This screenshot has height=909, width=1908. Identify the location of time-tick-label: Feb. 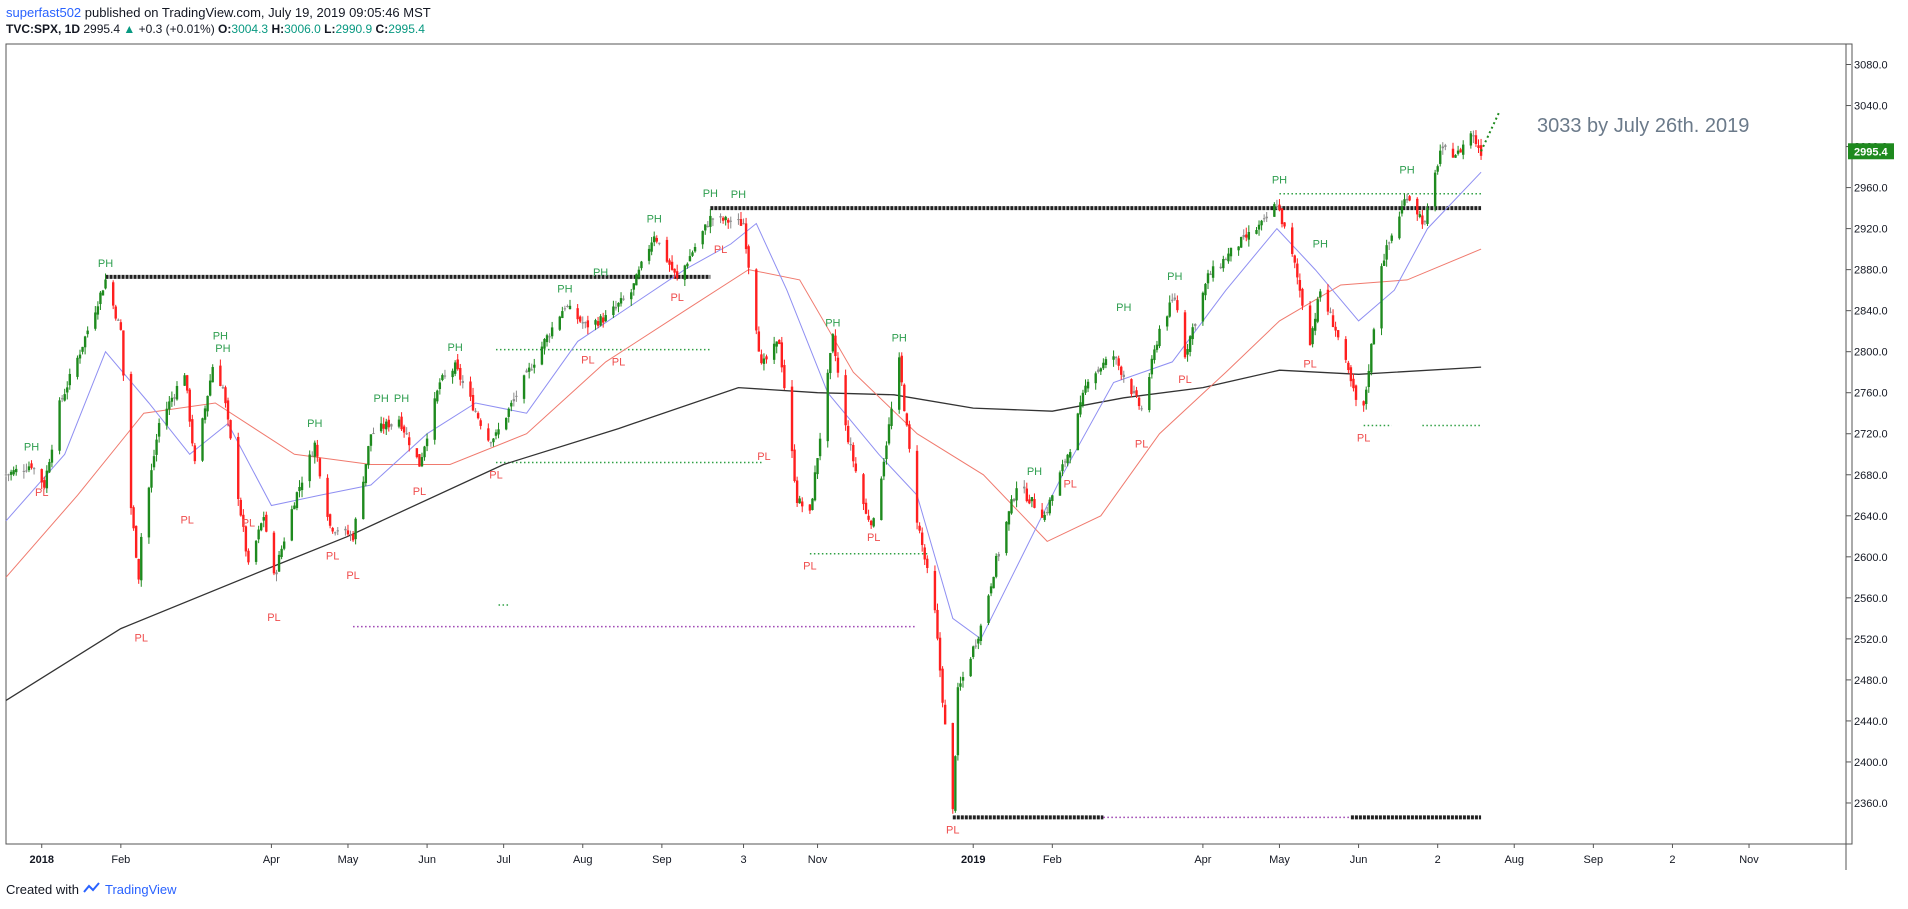
(1052, 860).